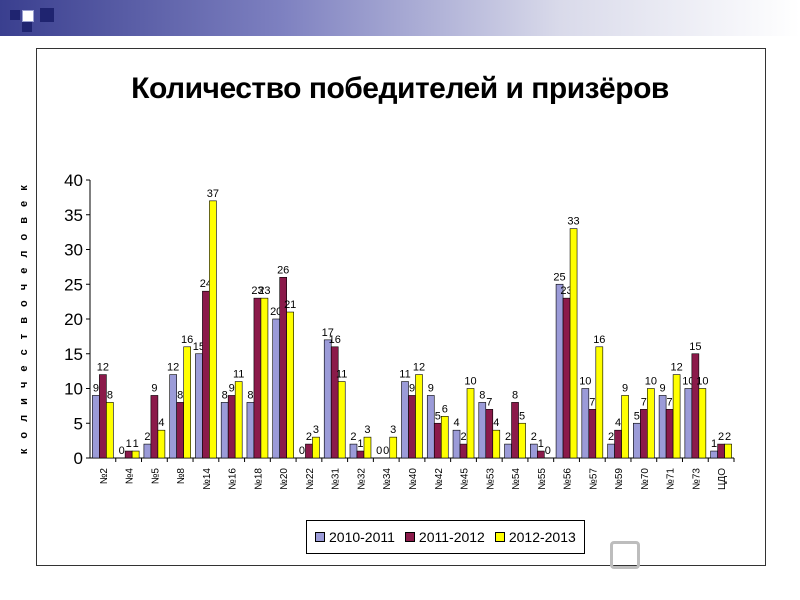 This screenshot has height=600, width=800. I want to click on legend: 2010-2011 2011-2012 2012-2013, so click(445, 537).